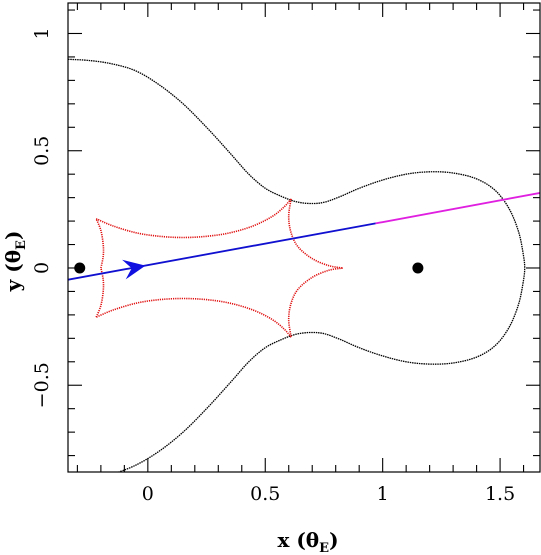 The width and height of the screenshot is (541, 555). I want to click on x-tick-label: 0, so click(148, 494).